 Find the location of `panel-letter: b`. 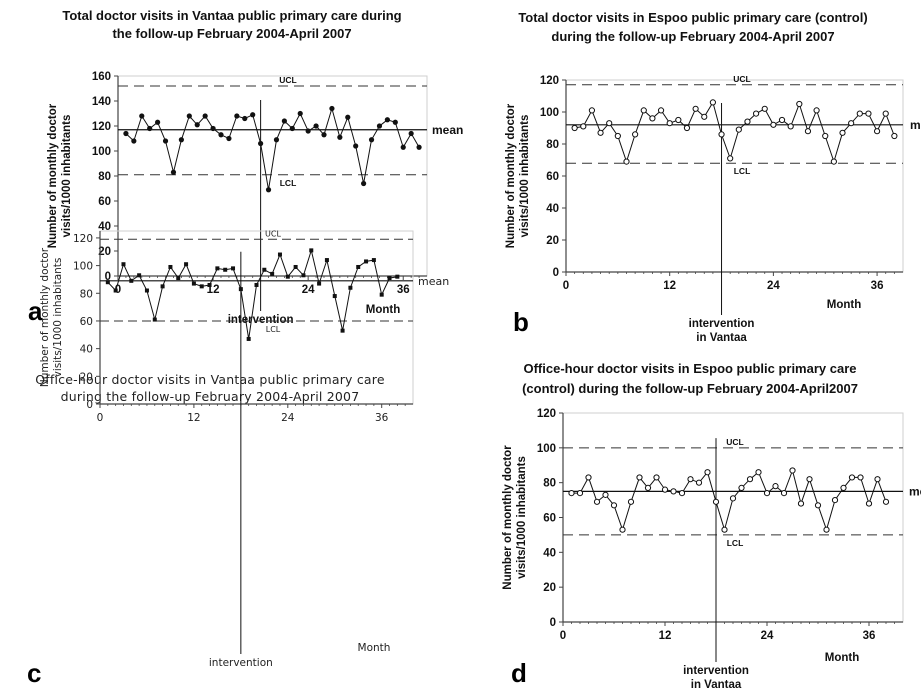

panel-letter: b is located at coordinates (521, 322).